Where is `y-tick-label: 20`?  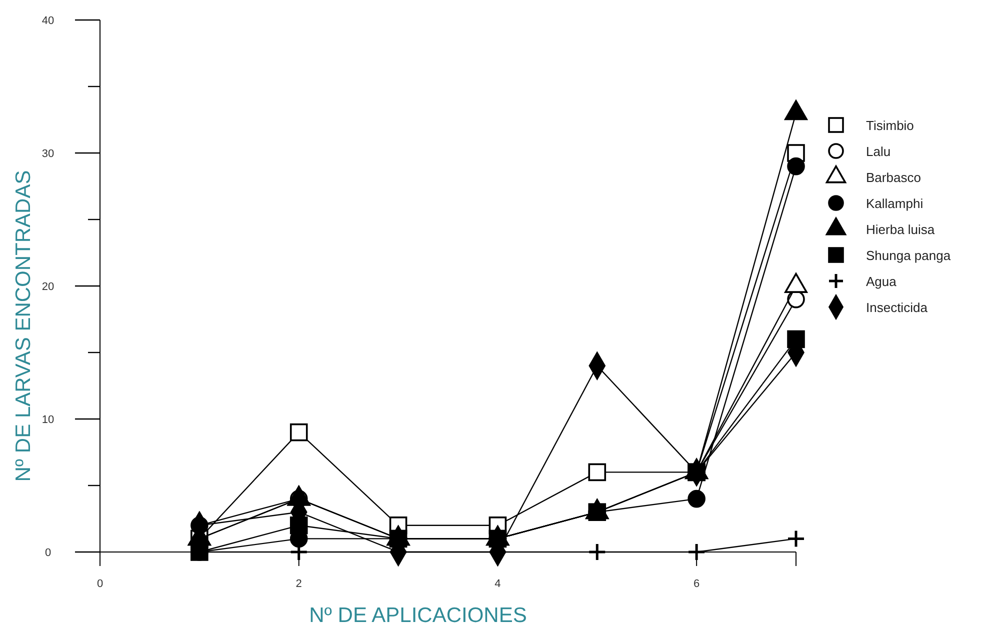 y-tick-label: 20 is located at coordinates (48, 286).